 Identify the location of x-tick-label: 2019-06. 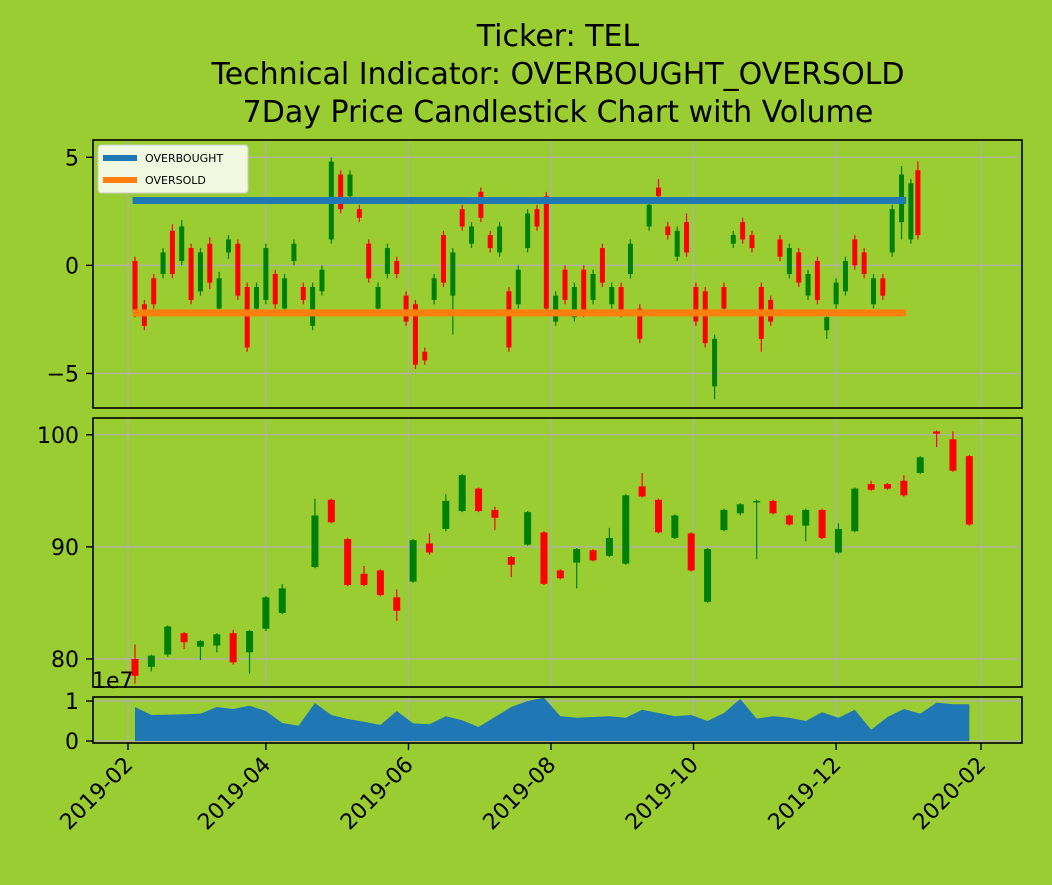
(377, 794).